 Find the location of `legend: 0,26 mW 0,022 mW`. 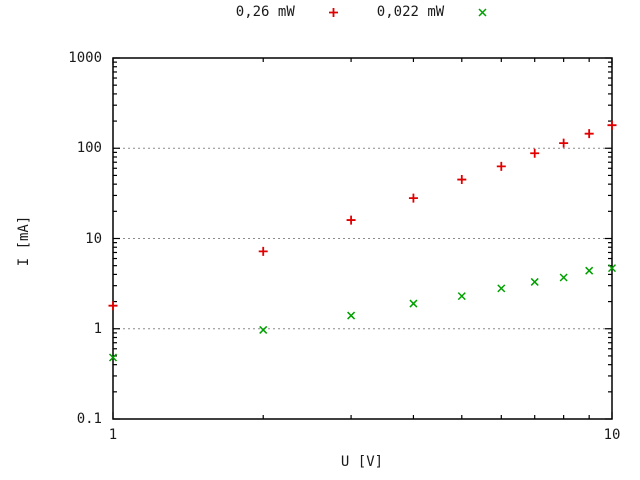

legend: 0,26 mW 0,022 mW is located at coordinates (362, 12).